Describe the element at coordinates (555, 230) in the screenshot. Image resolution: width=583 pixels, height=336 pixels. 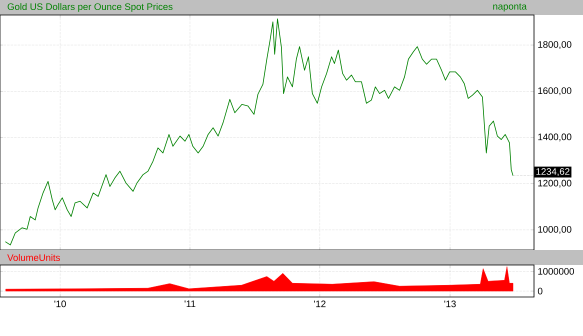
I see `y-tick-label: 1000,00` at that location.